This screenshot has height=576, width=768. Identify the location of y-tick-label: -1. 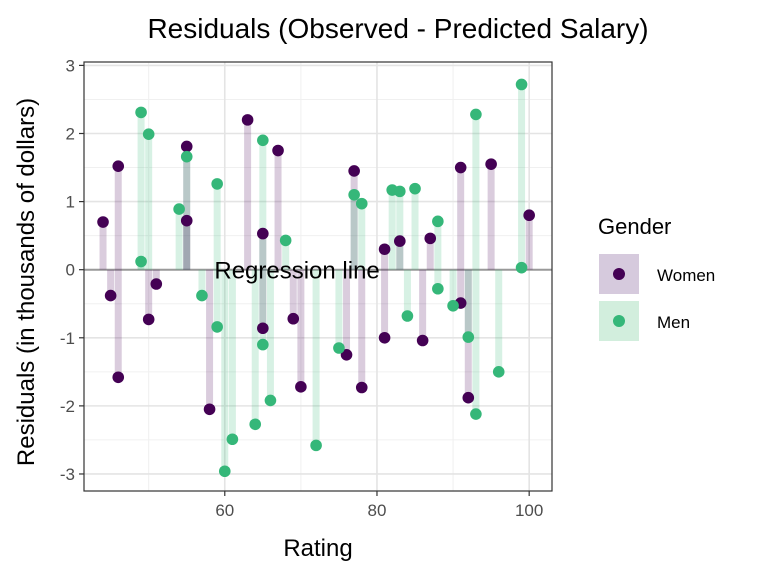
(67, 338).